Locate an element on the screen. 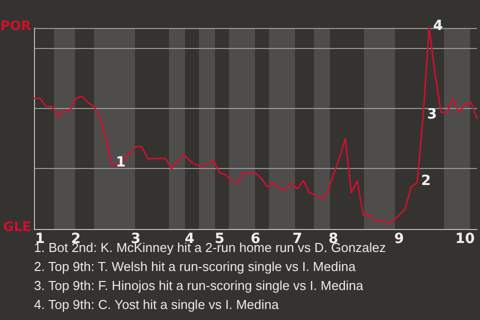 The width and height of the screenshot is (480, 320). x-tick-label: 10 is located at coordinates (465, 239).